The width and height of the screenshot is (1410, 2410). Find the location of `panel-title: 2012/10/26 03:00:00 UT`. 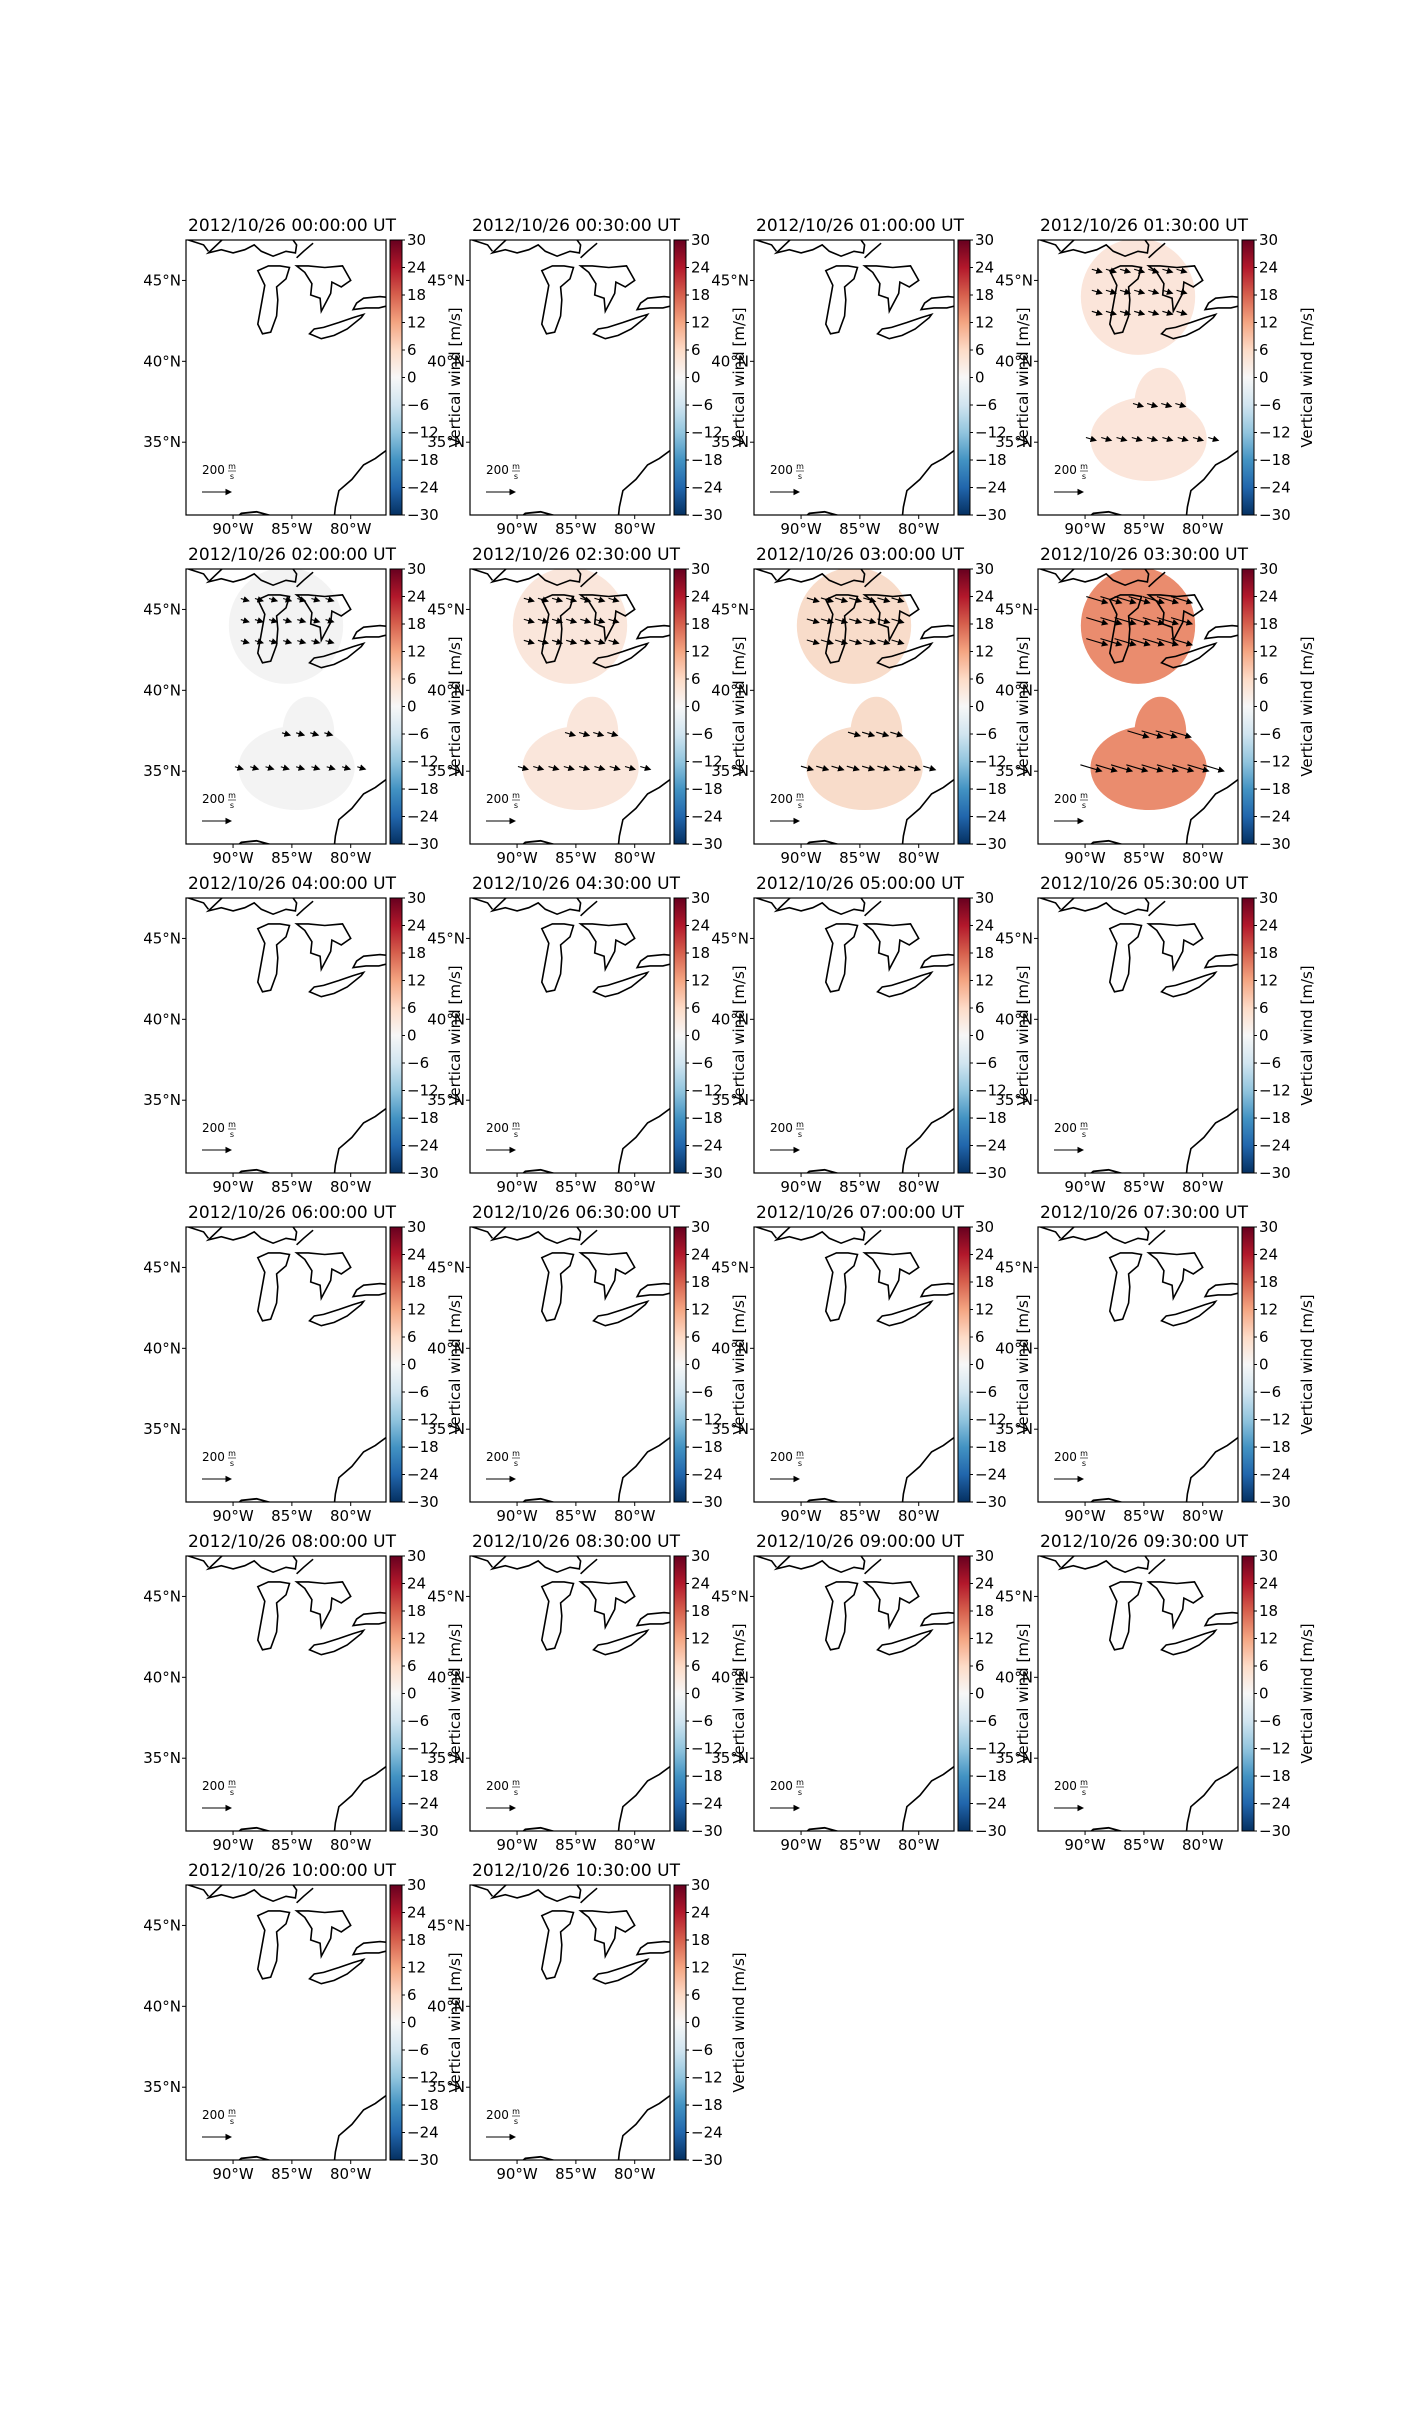

panel-title: 2012/10/26 03:00:00 UT is located at coordinates (860, 555).